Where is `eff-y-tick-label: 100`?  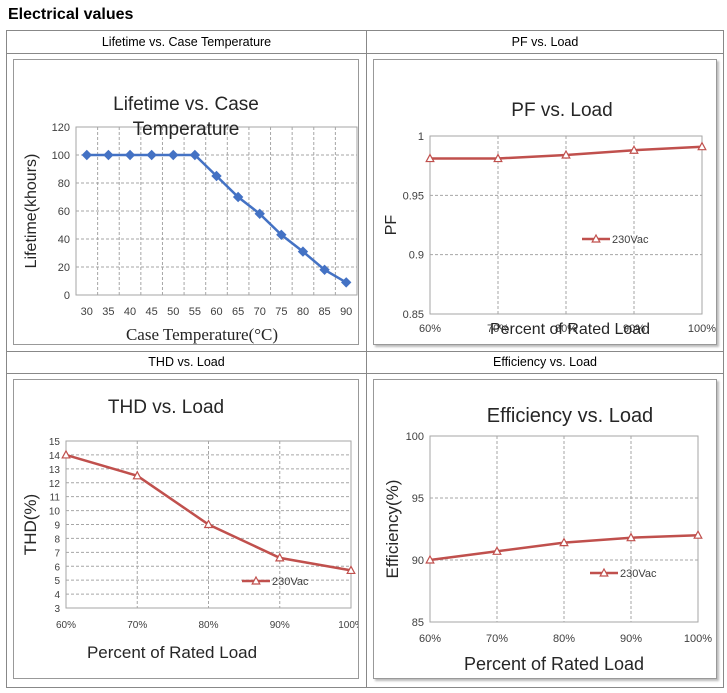
eff-y-tick-label: 100 is located at coordinates (415, 437).